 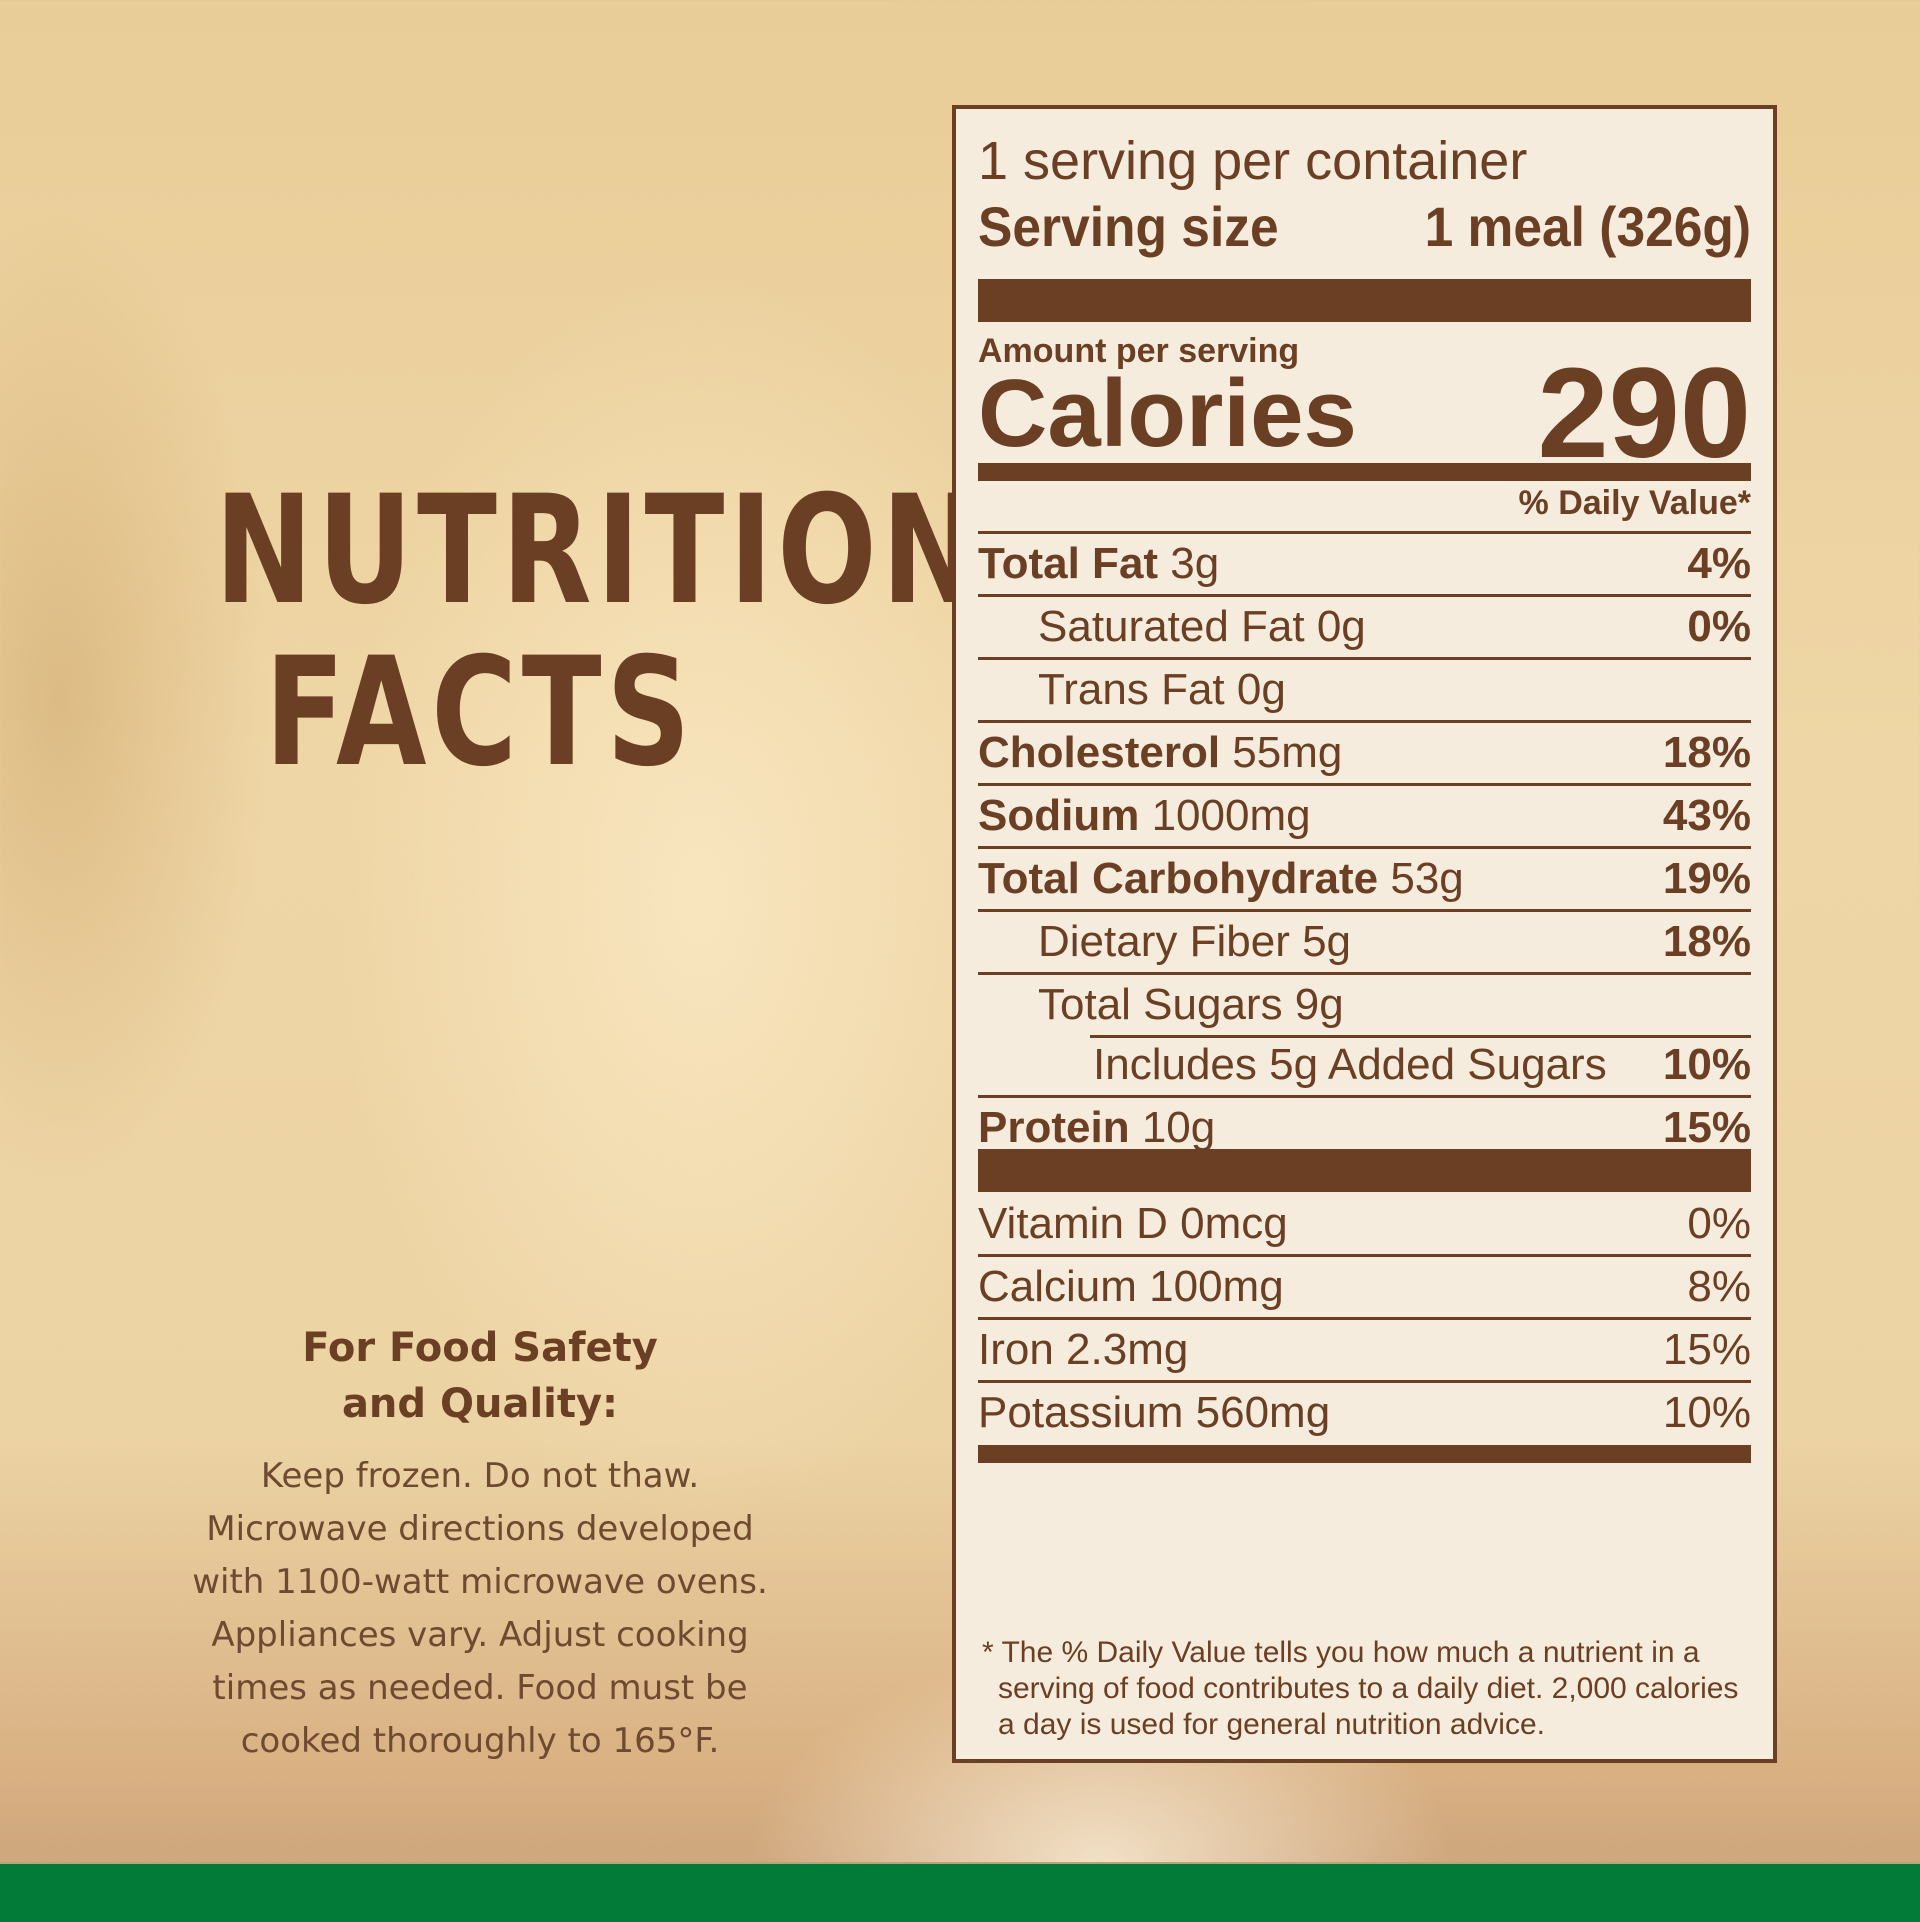 I want to click on calories-value: 290, so click(x=1644, y=413).